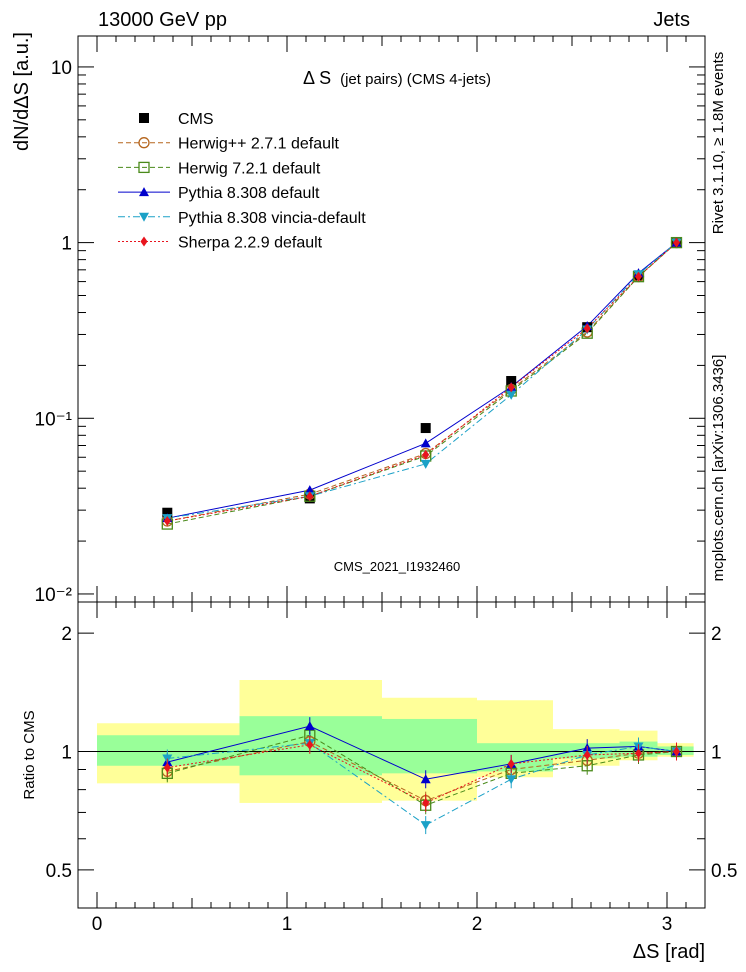 Image resolution: width=746 pixels, height=972 pixels. I want to click on y-tick-label: 1, so click(66, 244).